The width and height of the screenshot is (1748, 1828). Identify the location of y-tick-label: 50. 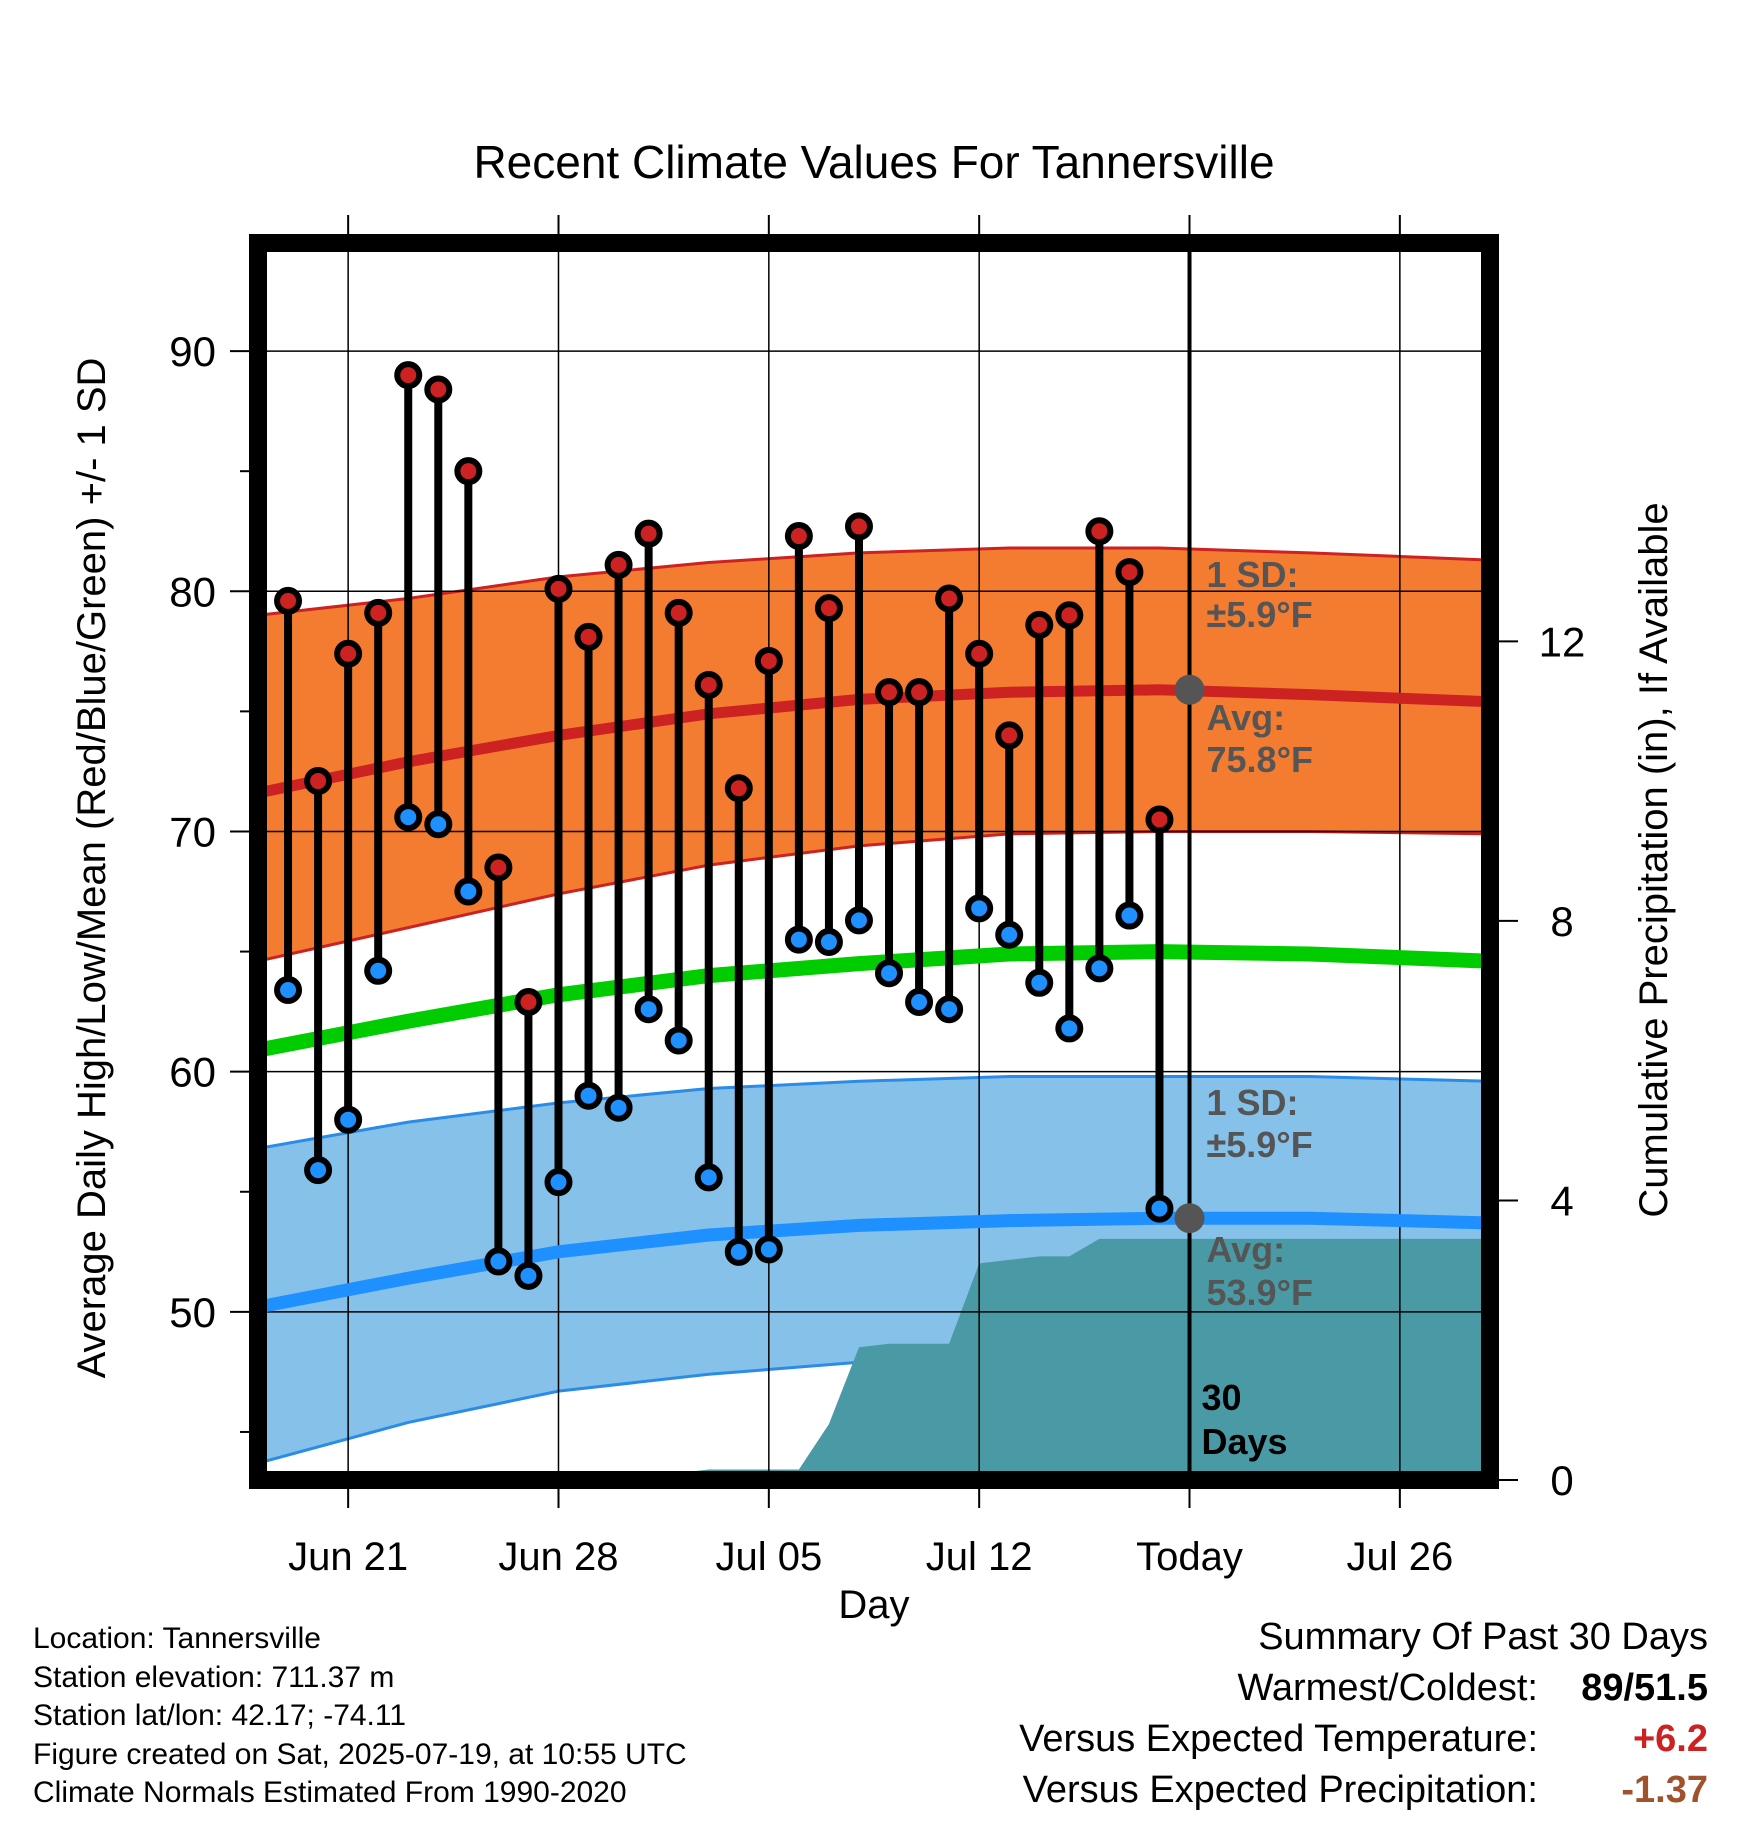
(192, 1312).